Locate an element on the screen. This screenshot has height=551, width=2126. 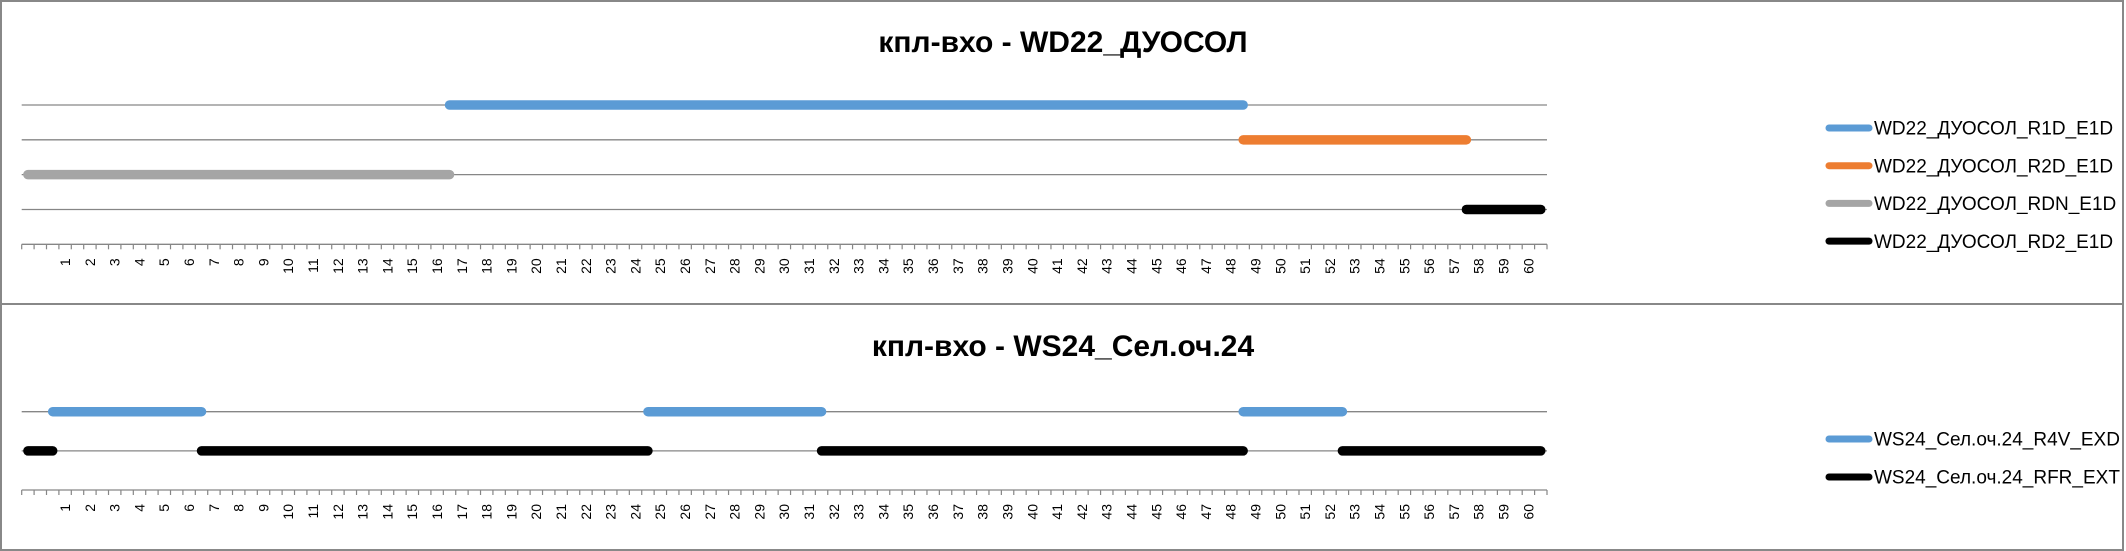
x-tick-label: 40 is located at coordinates (1032, 266).